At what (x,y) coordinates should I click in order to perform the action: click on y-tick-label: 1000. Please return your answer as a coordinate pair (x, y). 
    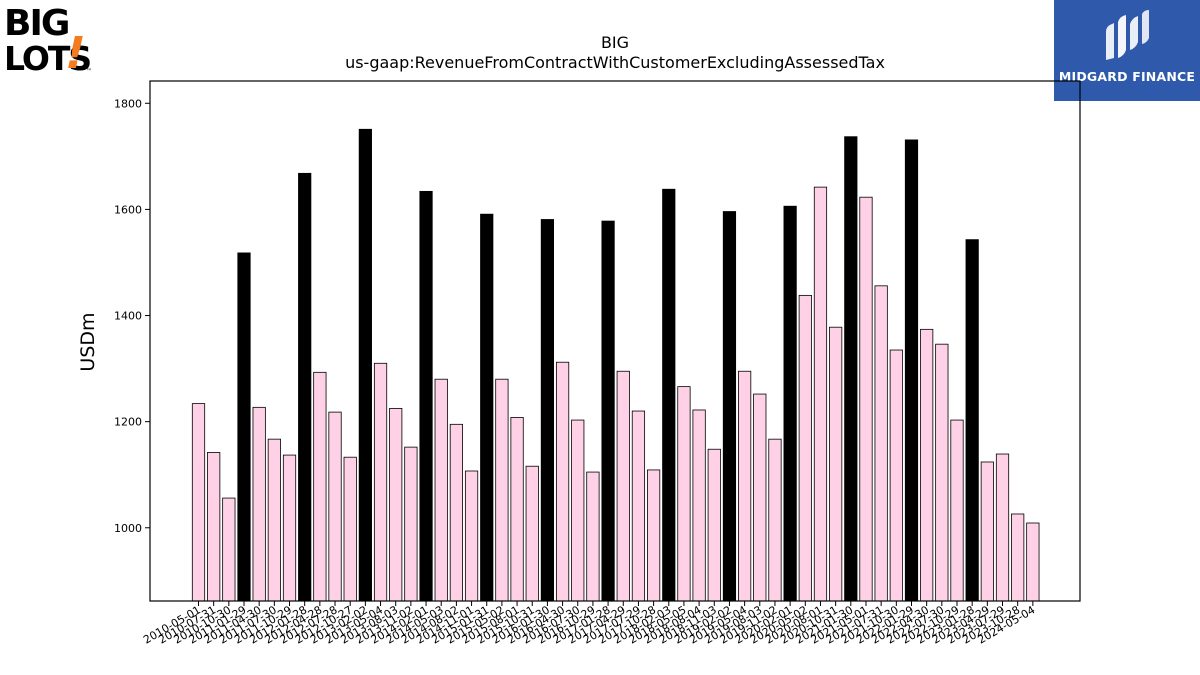
    Looking at the image, I should click on (128, 528).